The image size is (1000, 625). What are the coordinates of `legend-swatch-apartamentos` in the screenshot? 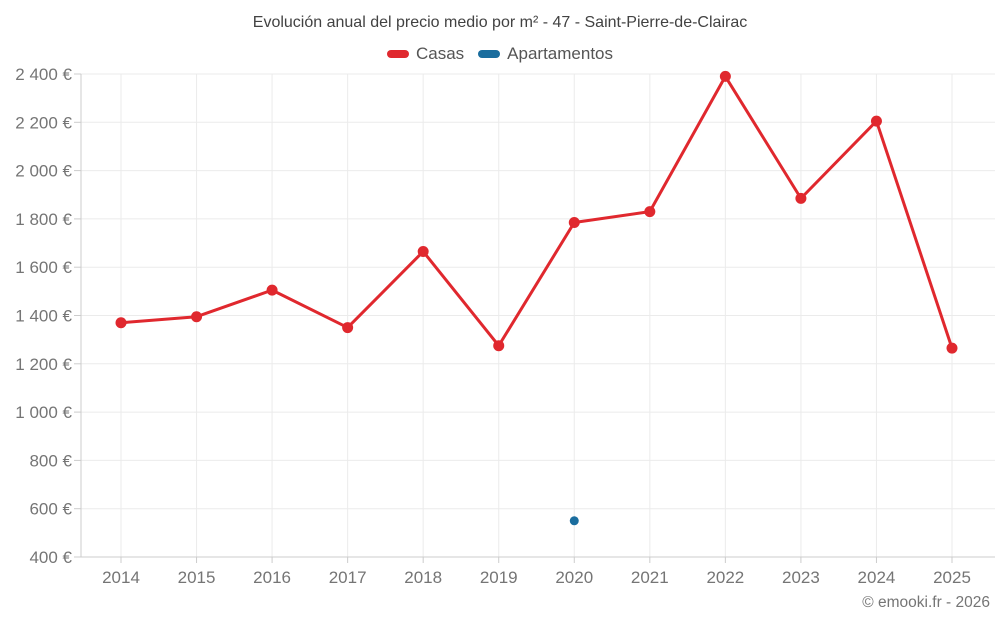 It's located at (489, 54).